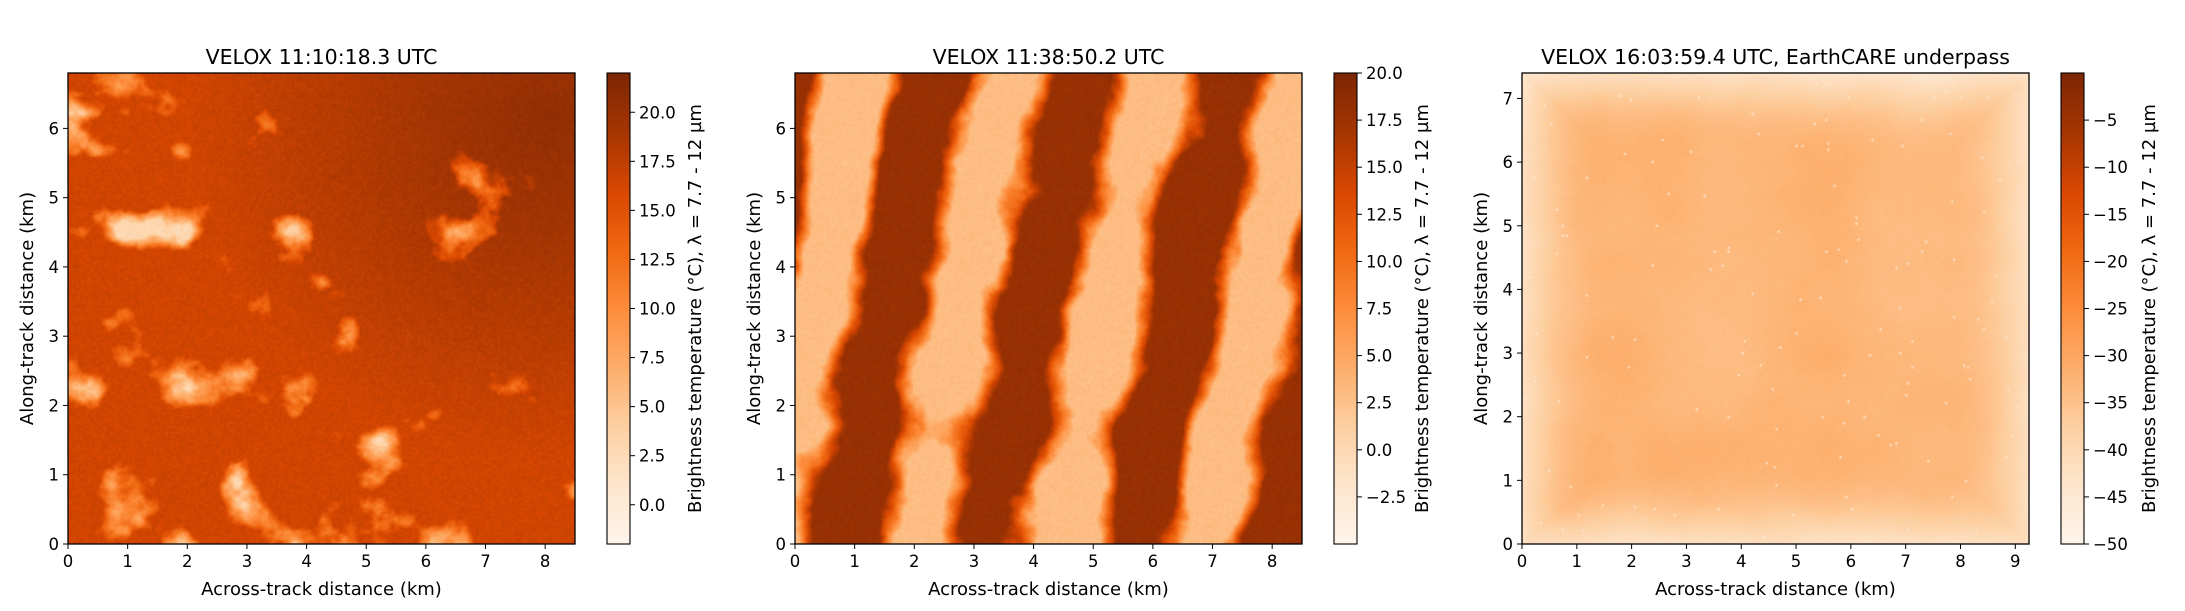 Image resolution: width=2185 pixels, height=611 pixels. Describe the element at coordinates (2110, 403) in the screenshot. I see `colorbar-tick-label: −35` at that location.